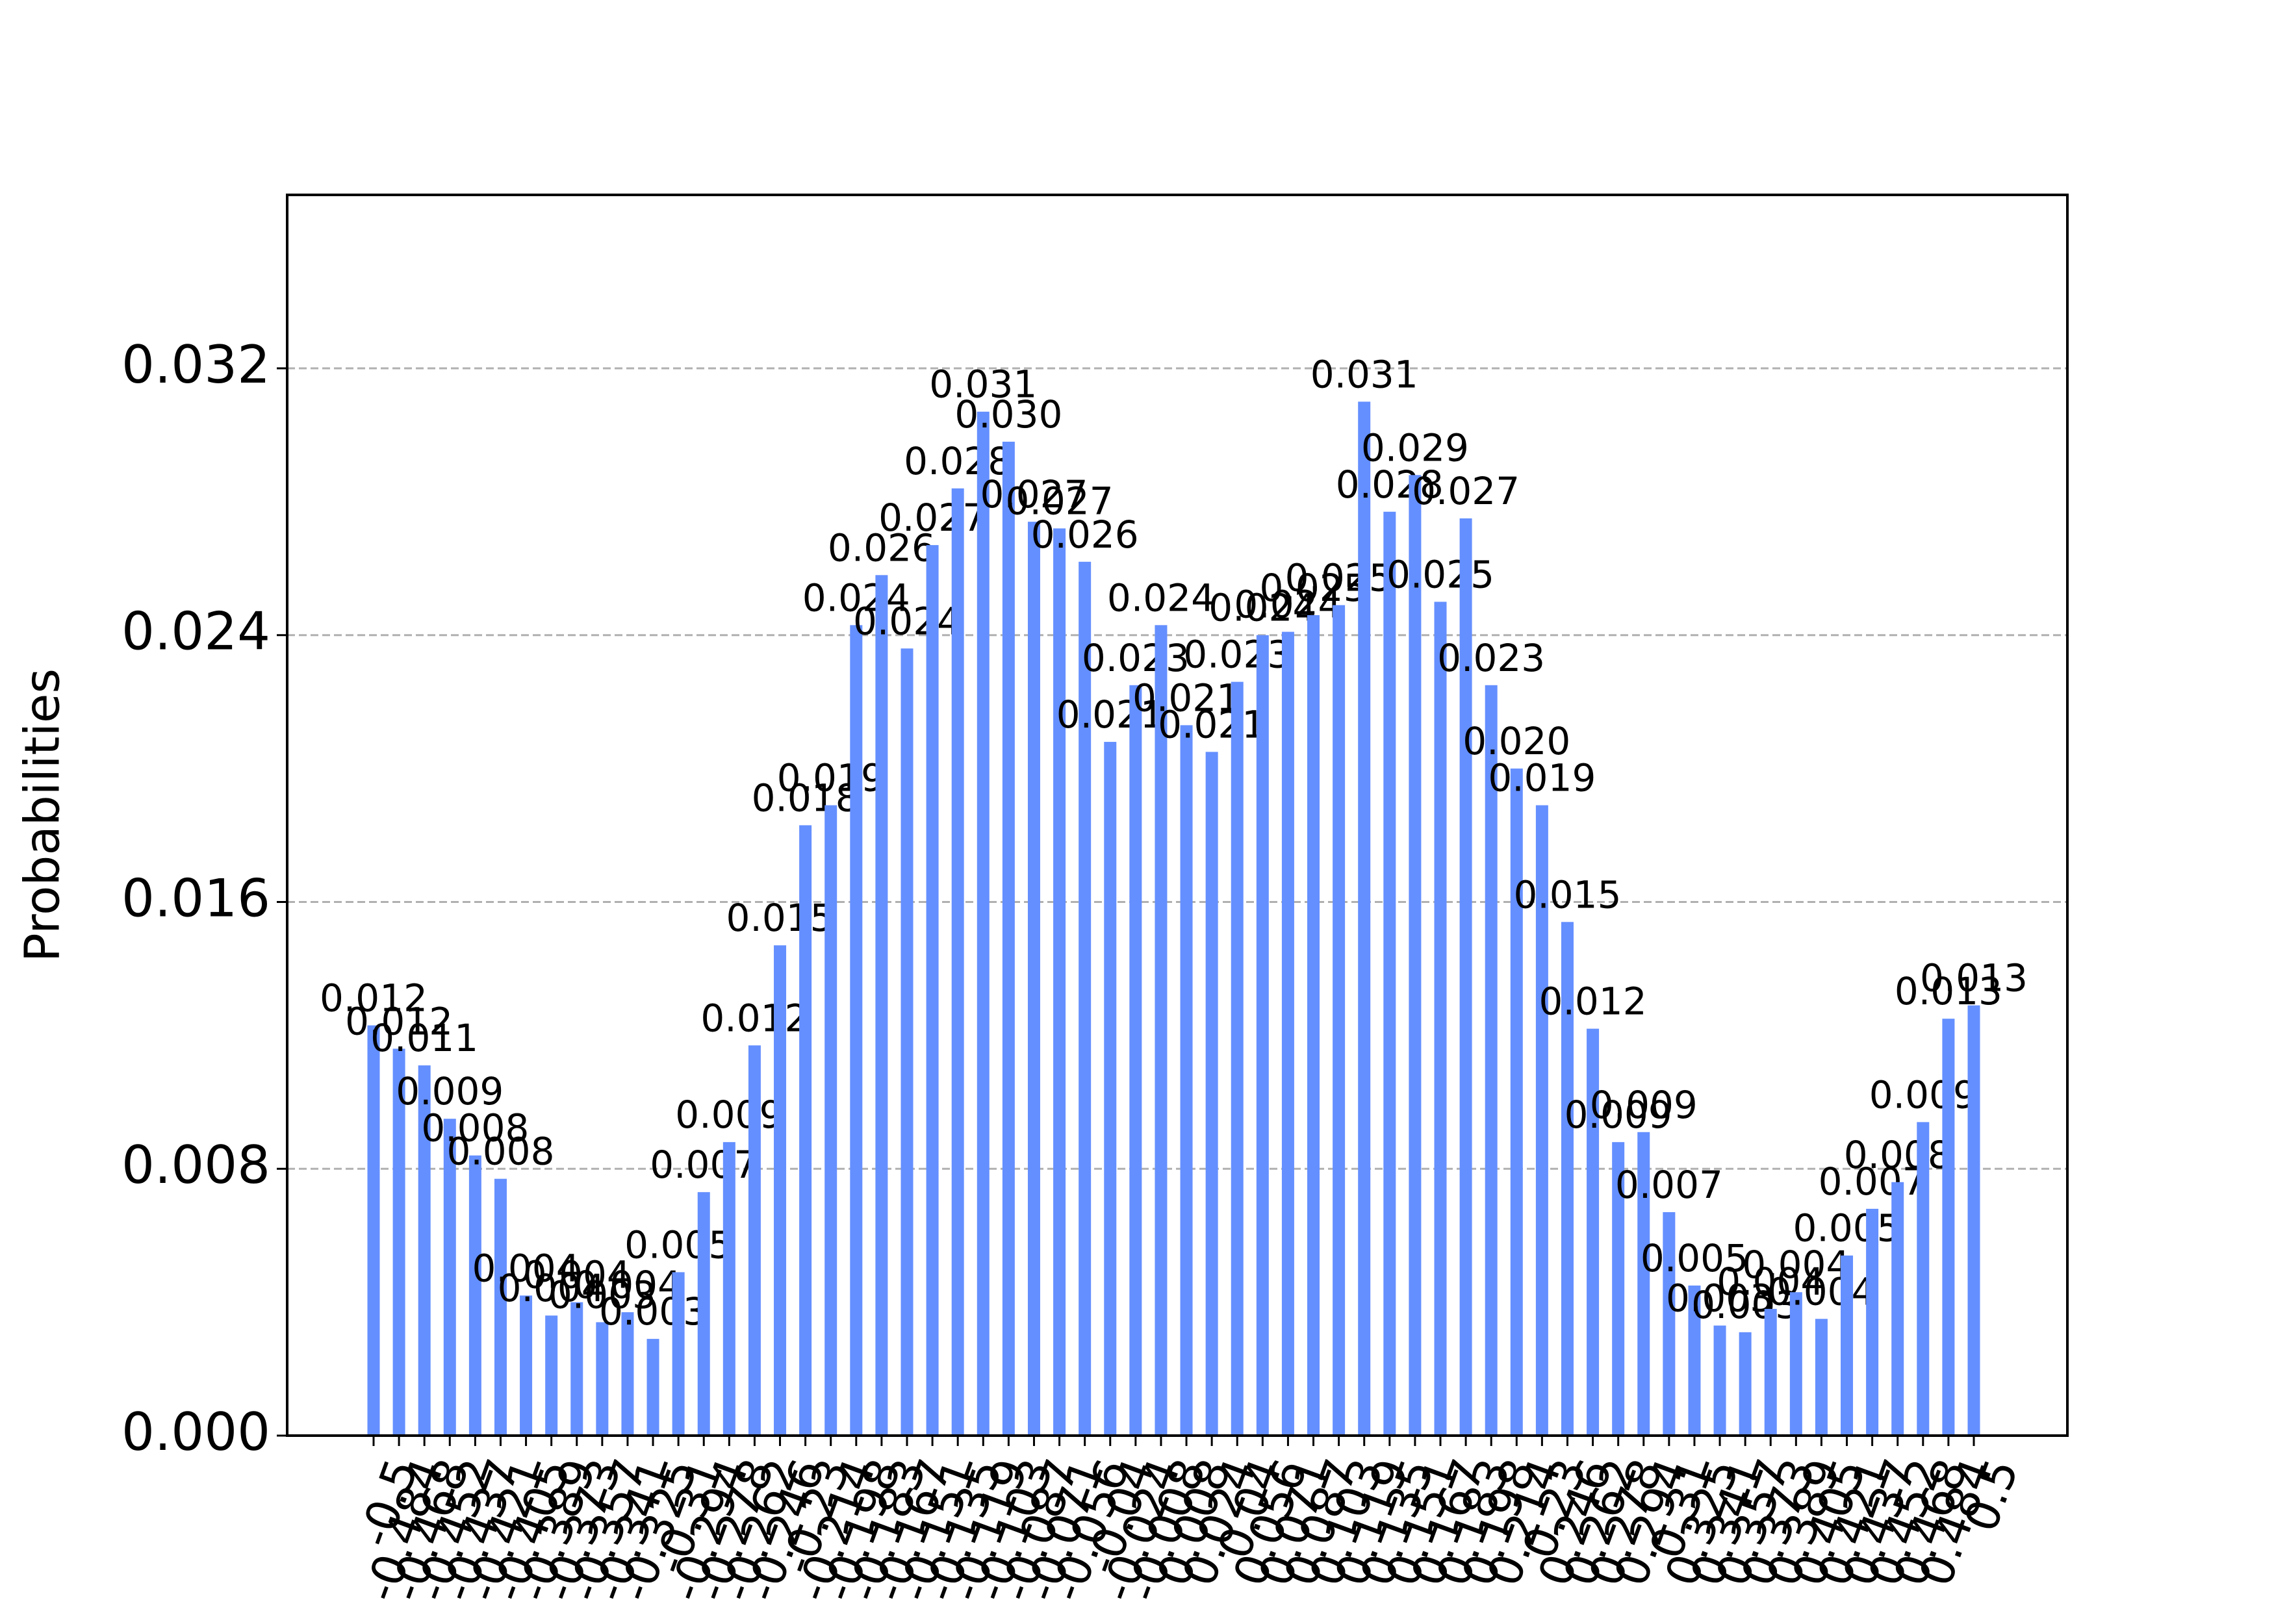 This screenshot has width=2274, height=1624. Describe the element at coordinates (1008, 414) in the screenshot. I see `value-label: 0.030` at that location.